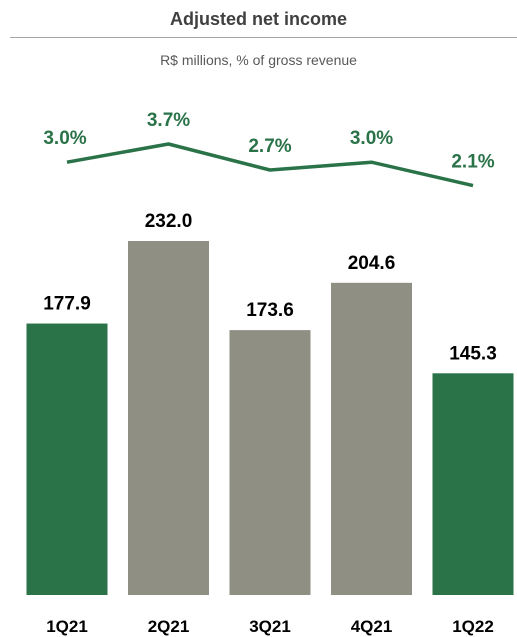  Describe the element at coordinates (472, 162) in the screenshot. I see `margin-label-1Q22: 2.1%` at that location.